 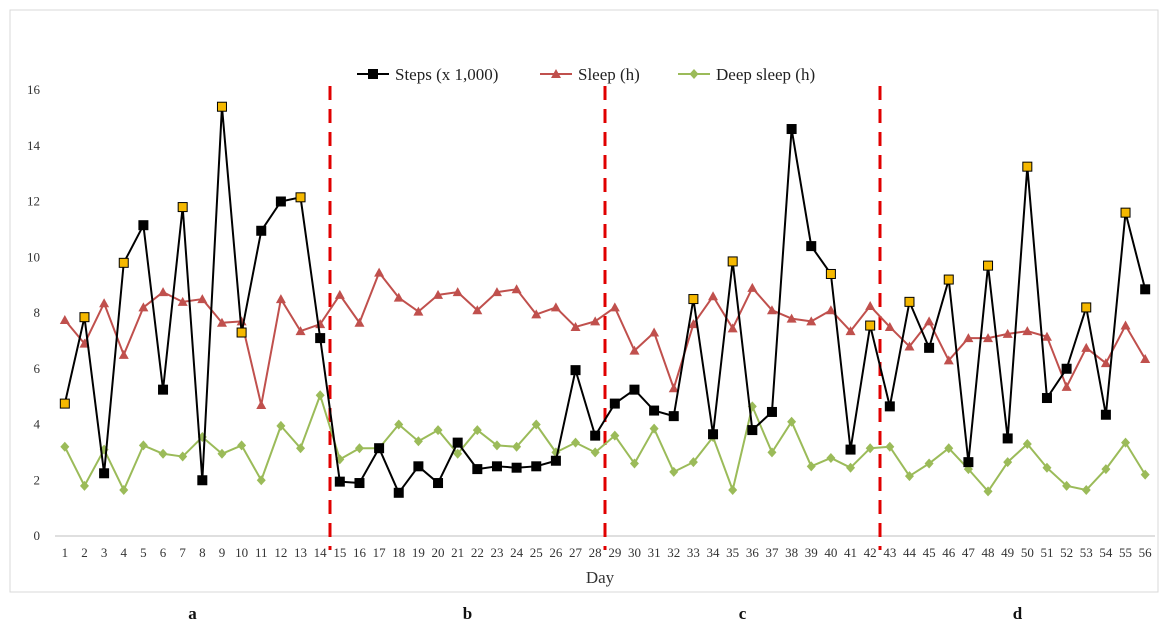 I want to click on phase-labels: a b c d, so click(x=605, y=613).